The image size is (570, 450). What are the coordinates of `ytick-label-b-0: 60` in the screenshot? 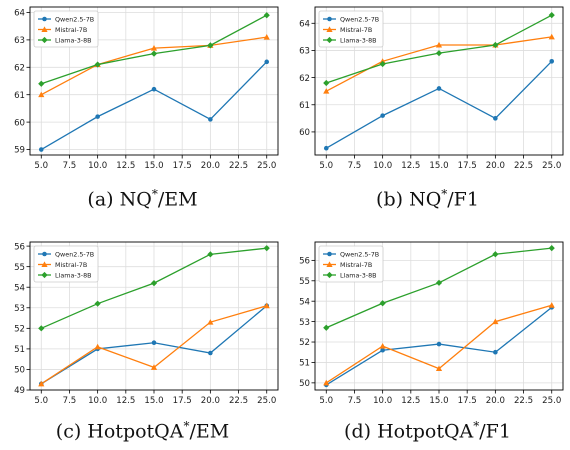 It's located at (304, 133).